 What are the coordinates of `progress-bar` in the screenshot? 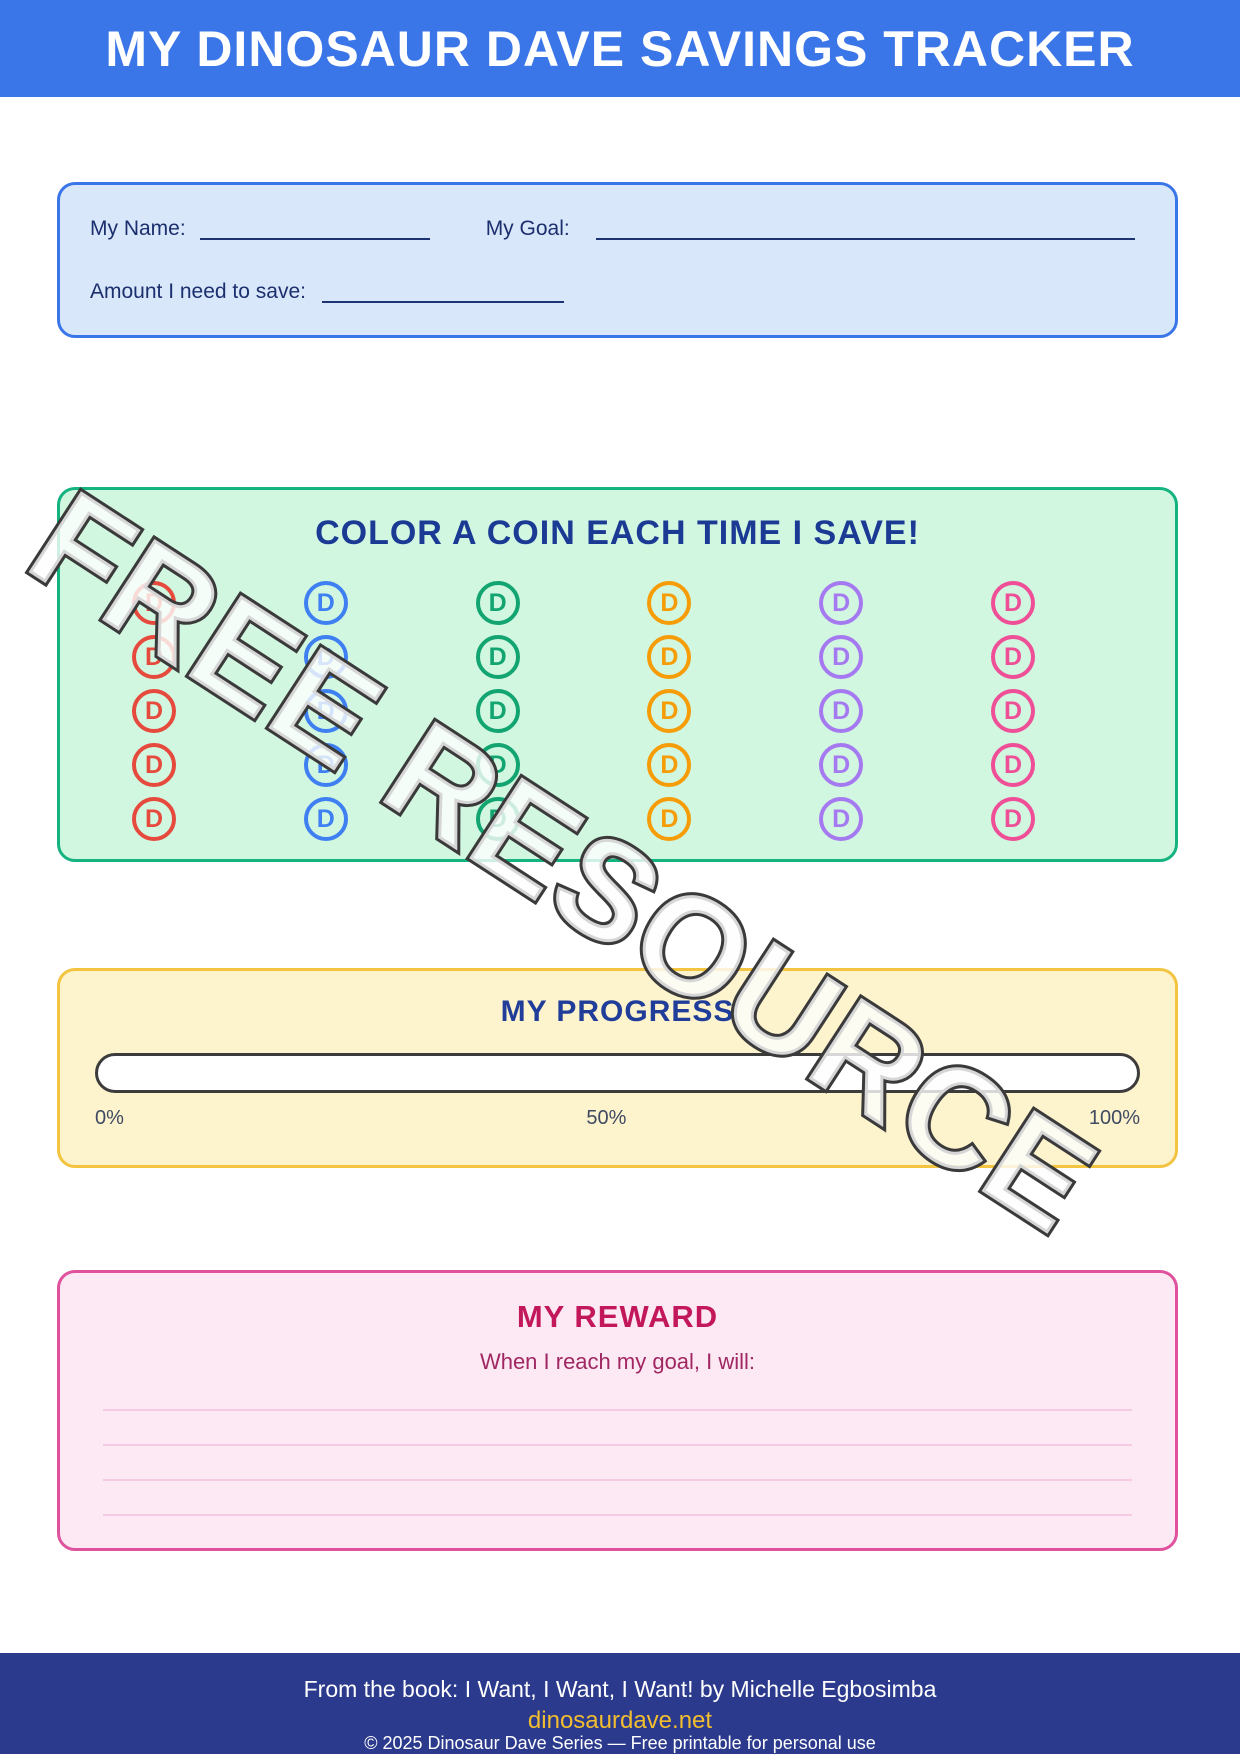 It's located at (617, 1073).